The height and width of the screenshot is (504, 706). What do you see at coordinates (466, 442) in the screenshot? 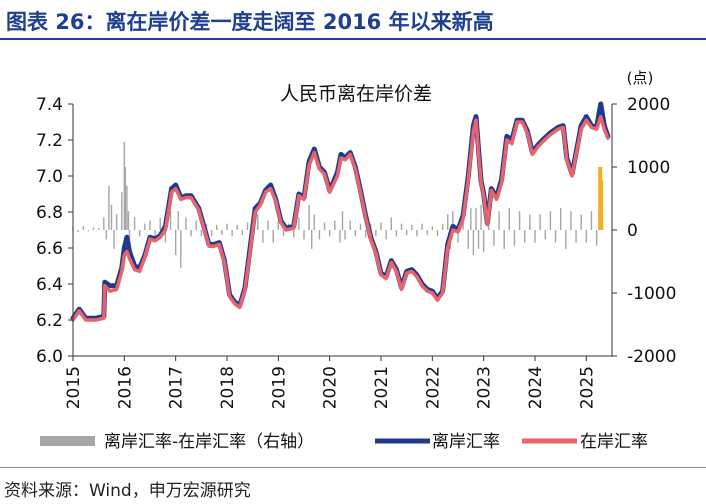
I see `legend-label-1: 离岸汇率` at bounding box center [466, 442].